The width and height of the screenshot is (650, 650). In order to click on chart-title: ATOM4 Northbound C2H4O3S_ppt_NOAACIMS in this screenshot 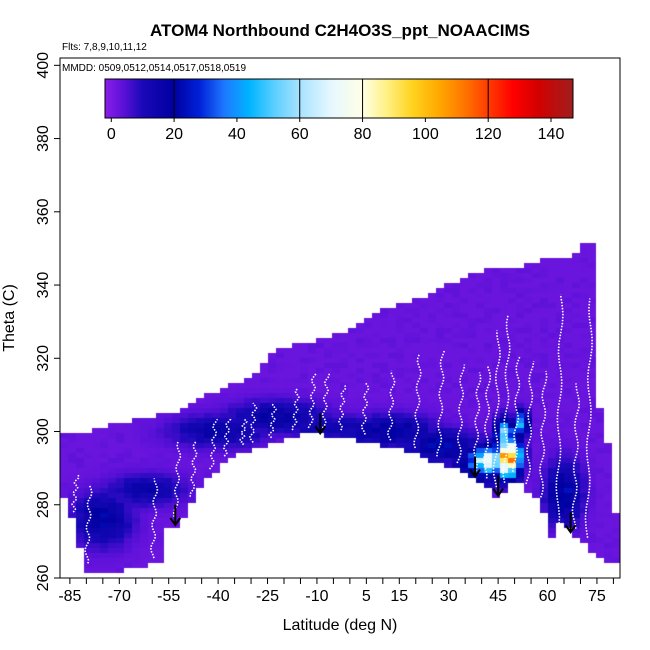, I will do `click(340, 30)`.